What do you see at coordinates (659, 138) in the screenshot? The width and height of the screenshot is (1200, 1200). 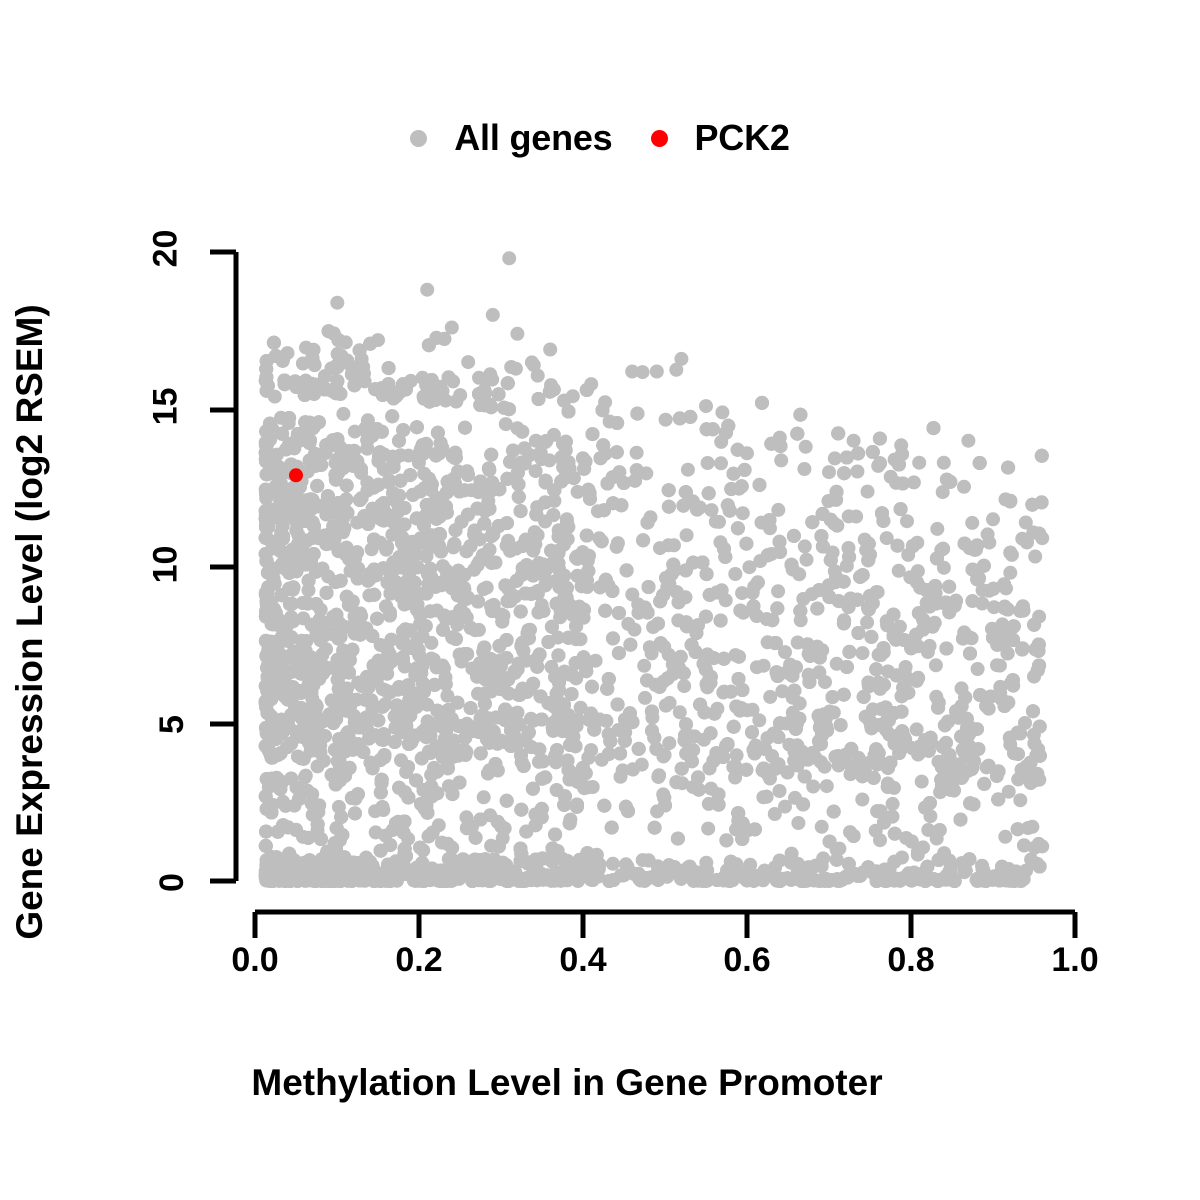 I see `legend-marker-red-circle-icon` at bounding box center [659, 138].